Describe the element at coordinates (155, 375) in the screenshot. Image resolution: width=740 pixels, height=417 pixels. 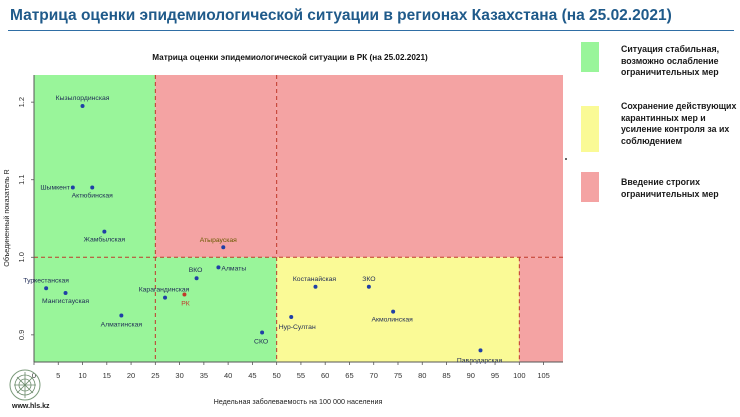
I see `x-tick-label: 25` at that location.